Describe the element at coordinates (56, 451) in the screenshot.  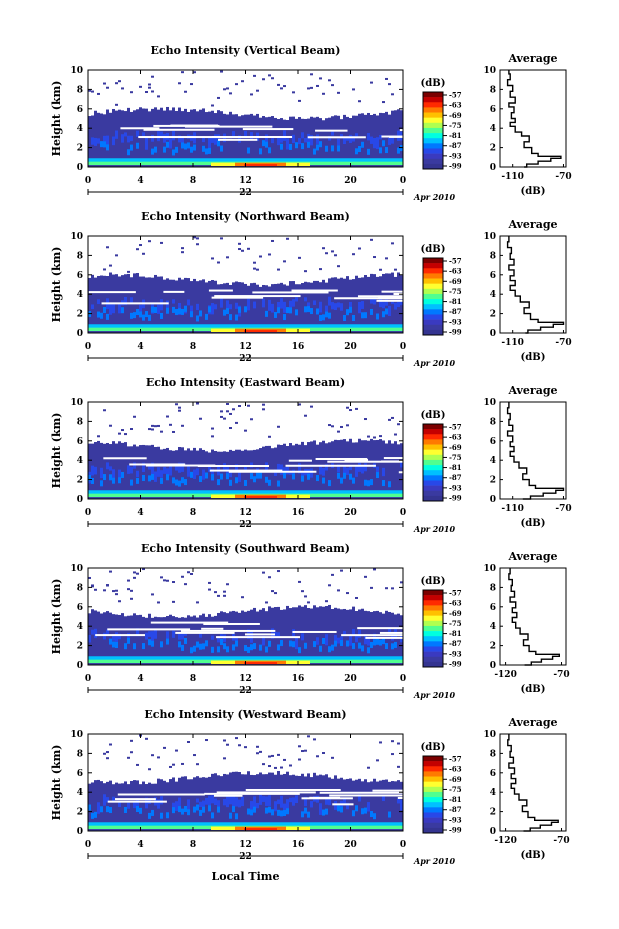
I see `y-axis-label: Height (km)` at that location.